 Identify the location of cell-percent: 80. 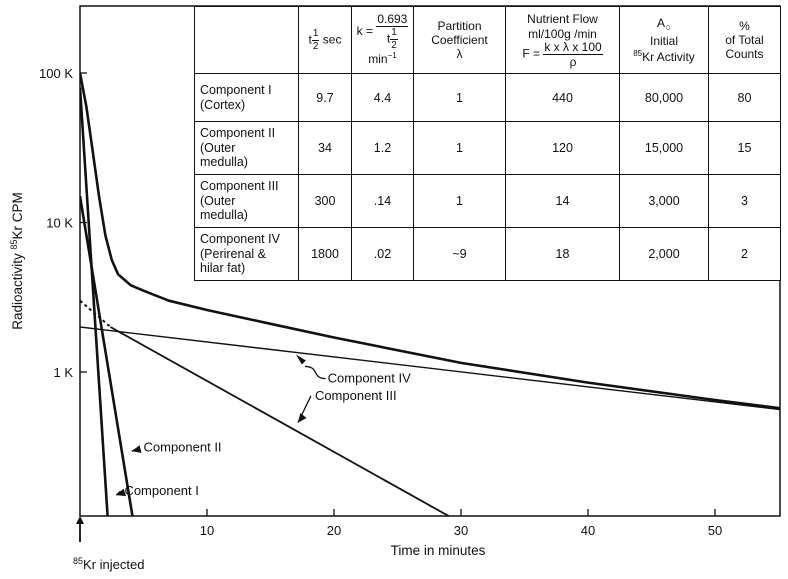
(744, 97).